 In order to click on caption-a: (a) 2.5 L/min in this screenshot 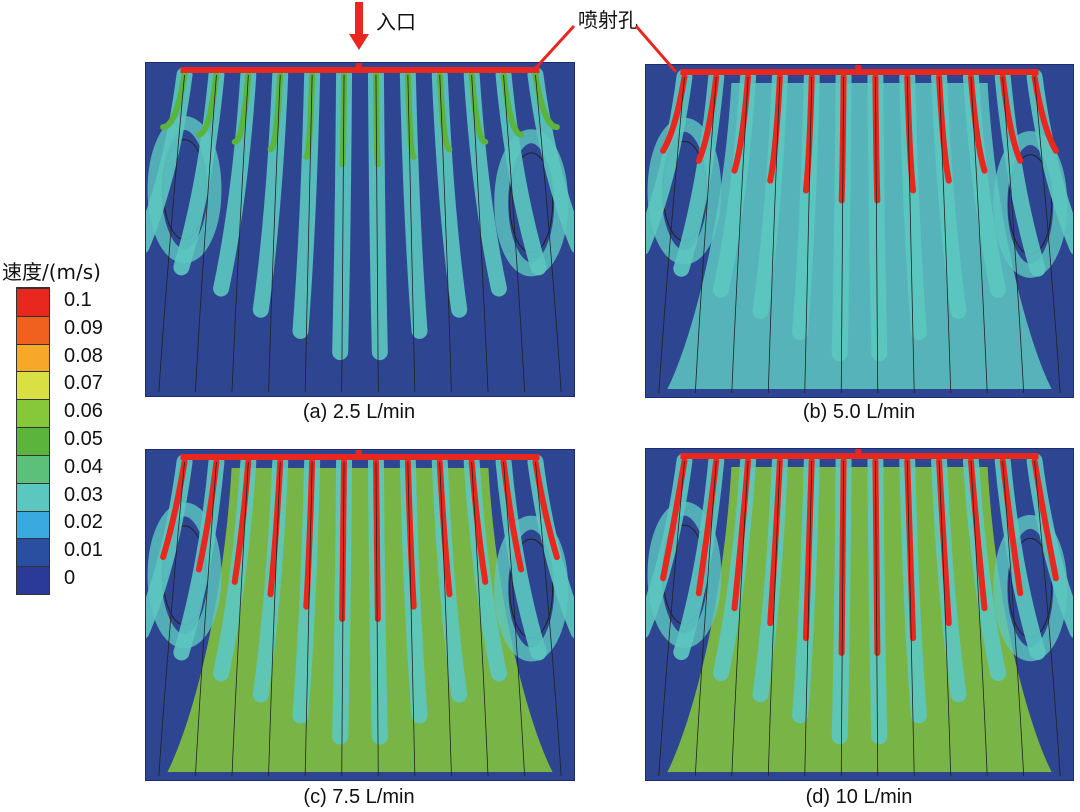, I will do `click(359, 412)`.